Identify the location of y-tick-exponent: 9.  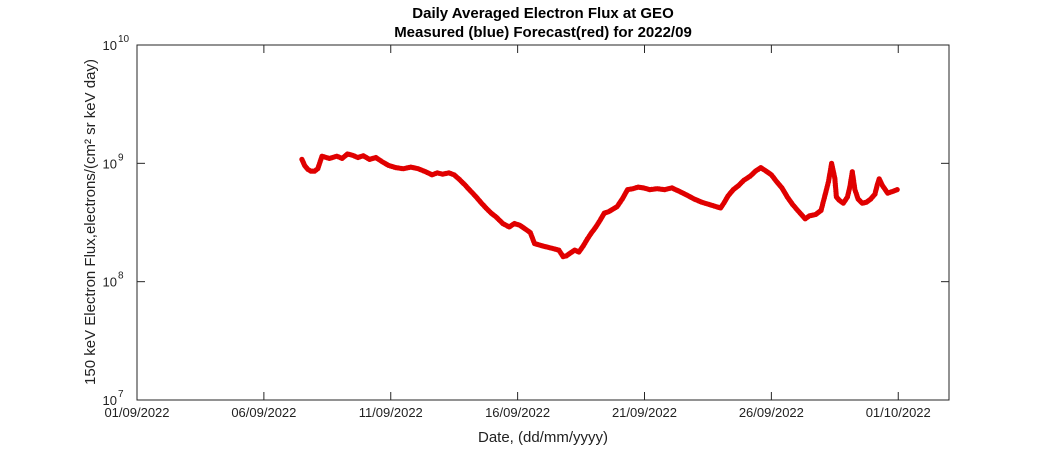
(121, 157).